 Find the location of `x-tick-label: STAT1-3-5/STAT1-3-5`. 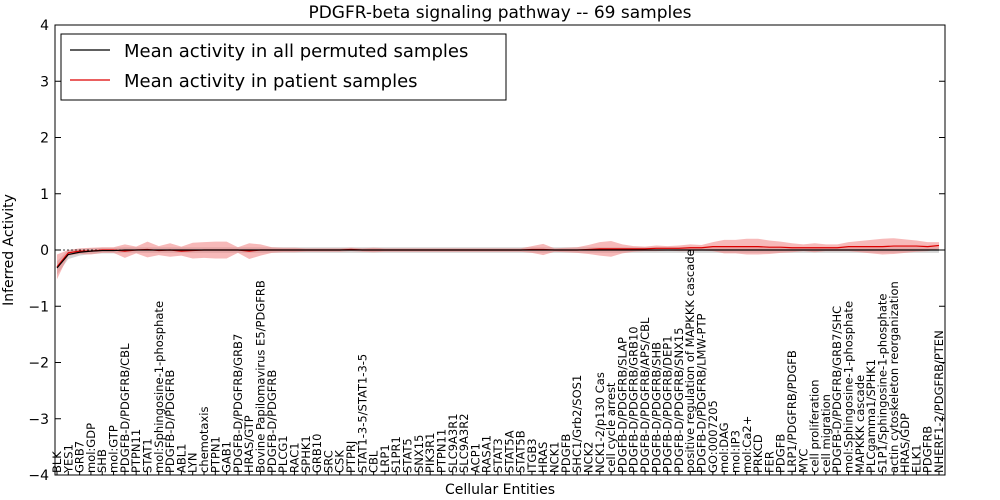

x-tick-label: STAT1-3-5/STAT1-3-5 is located at coordinates (362, 413).